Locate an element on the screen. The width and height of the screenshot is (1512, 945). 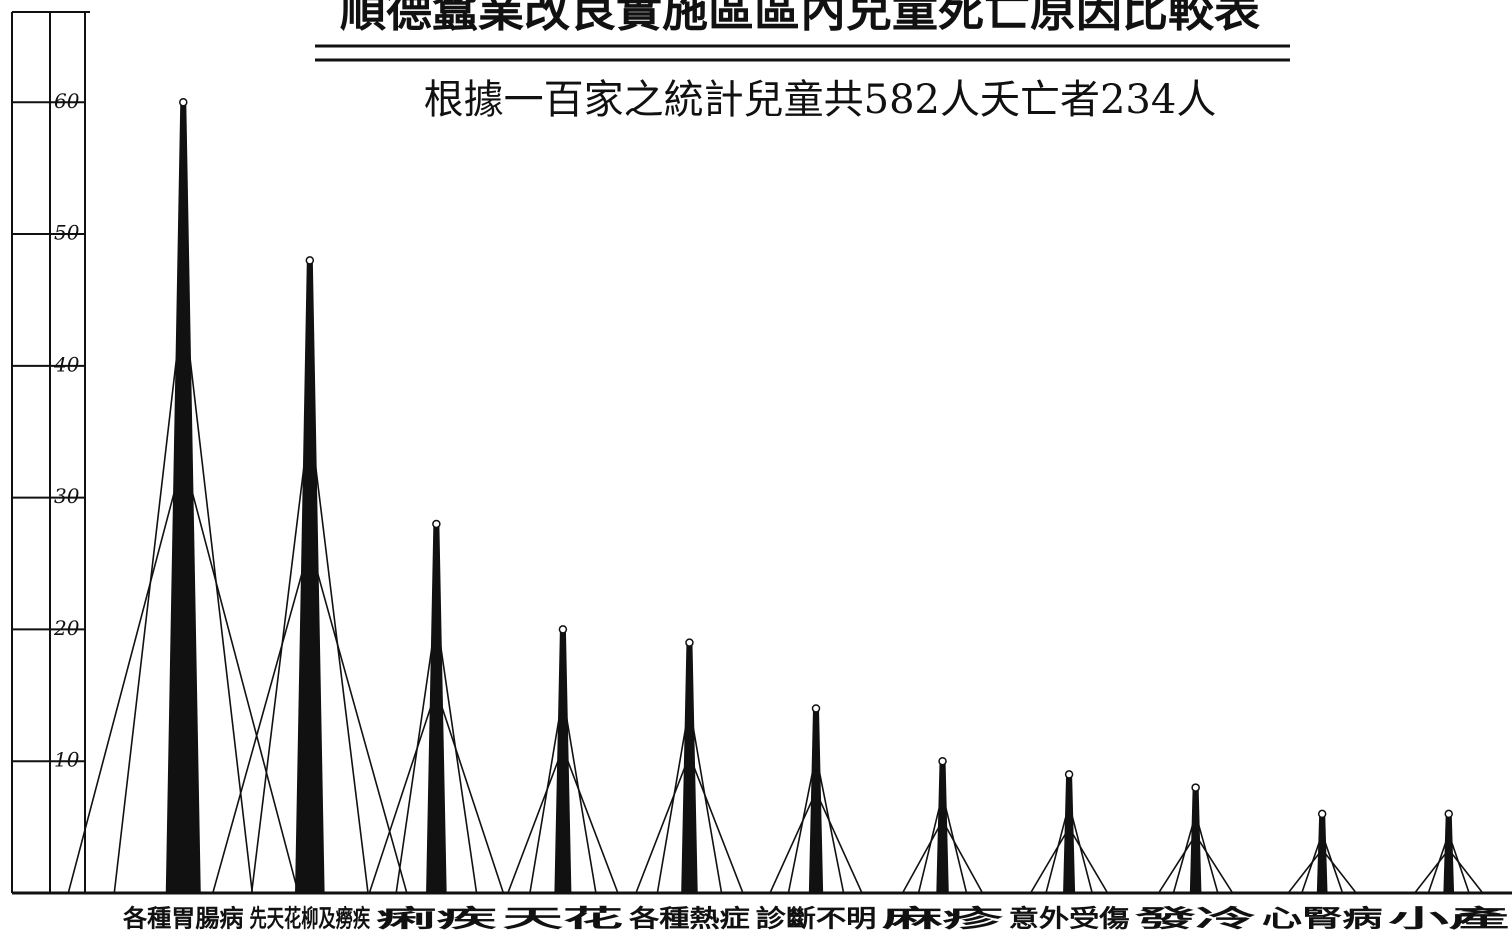
y-tick-label: 40 is located at coordinates (66, 364).